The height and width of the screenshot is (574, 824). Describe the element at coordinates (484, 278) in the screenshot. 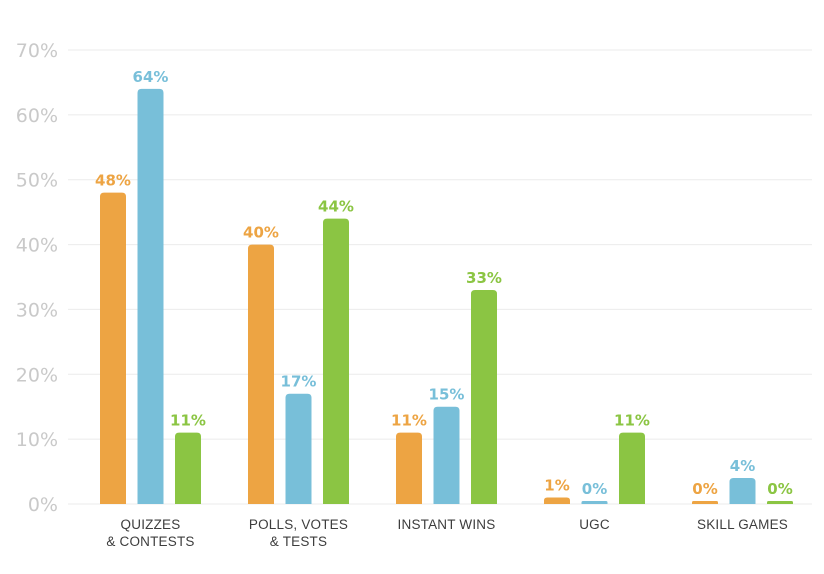

I see `data-label: 33%` at that location.